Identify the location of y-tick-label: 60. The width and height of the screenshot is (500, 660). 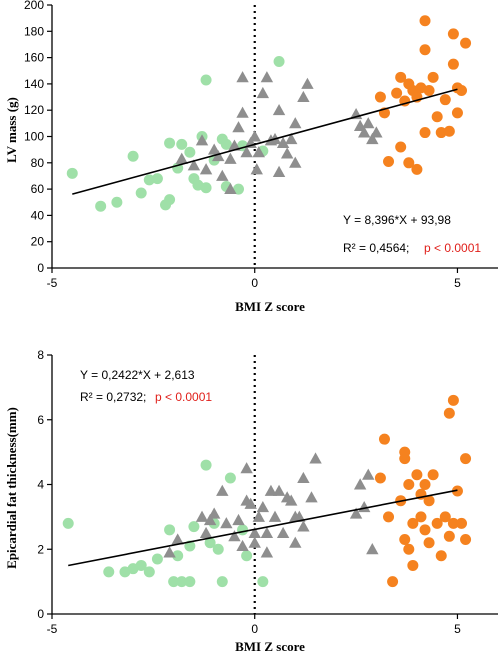
(38, 189).